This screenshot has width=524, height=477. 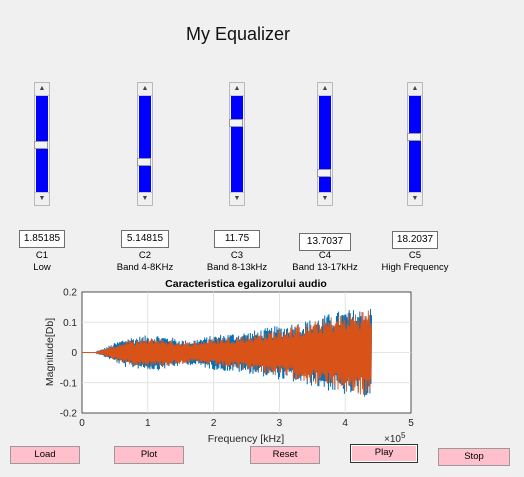 What do you see at coordinates (42, 255) in the screenshot?
I see `slider-label-c1: C1` at bounding box center [42, 255].